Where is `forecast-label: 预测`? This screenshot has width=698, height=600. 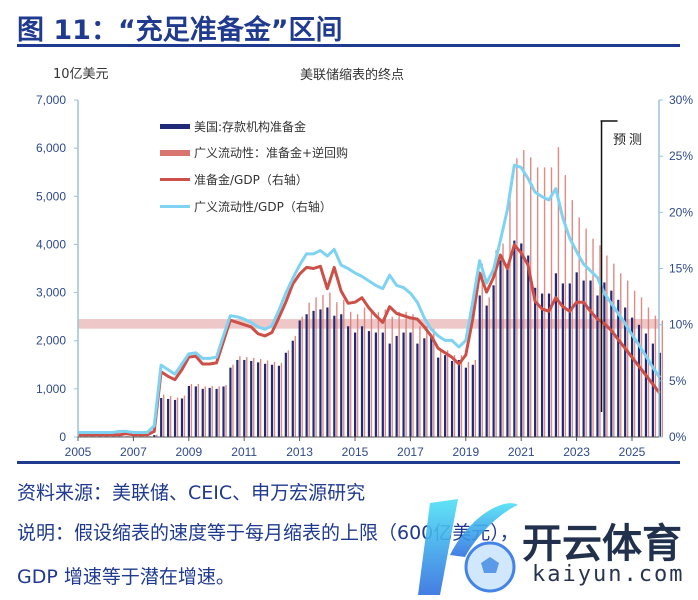 forecast-label: 预测 is located at coordinates (629, 140).